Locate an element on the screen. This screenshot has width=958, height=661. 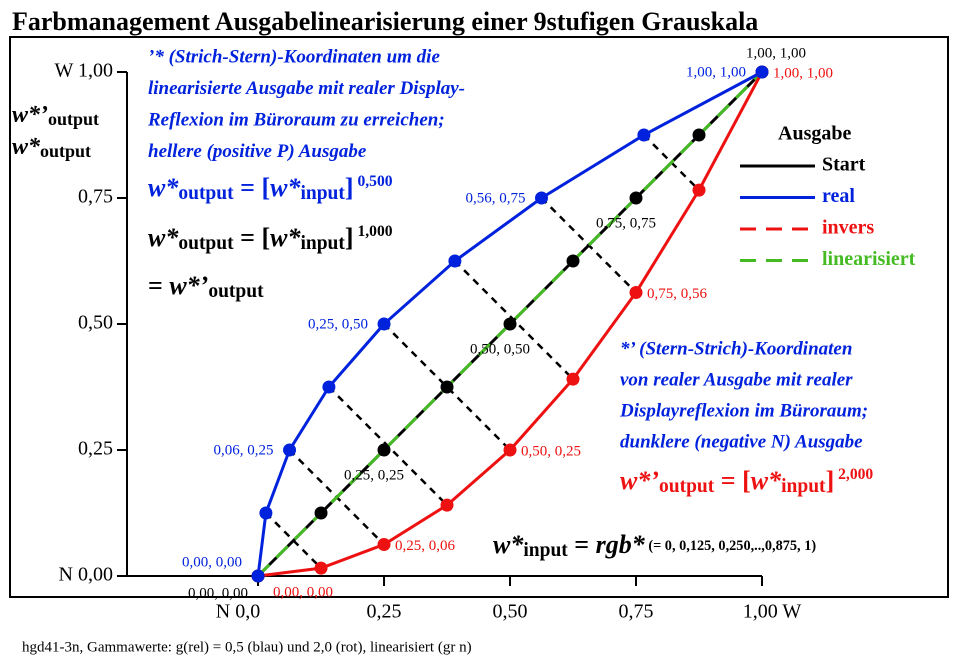
x-tick-label: 0,50 is located at coordinates (510, 612).